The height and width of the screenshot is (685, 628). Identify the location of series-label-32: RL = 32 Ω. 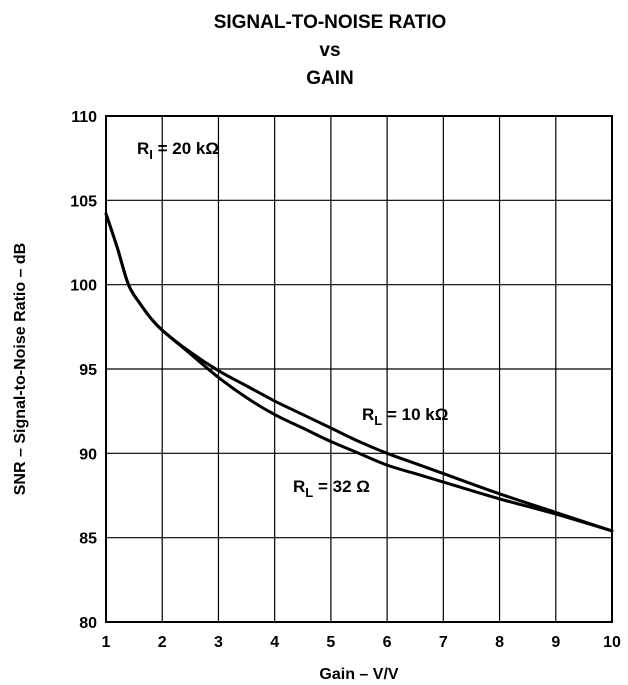
(331, 488).